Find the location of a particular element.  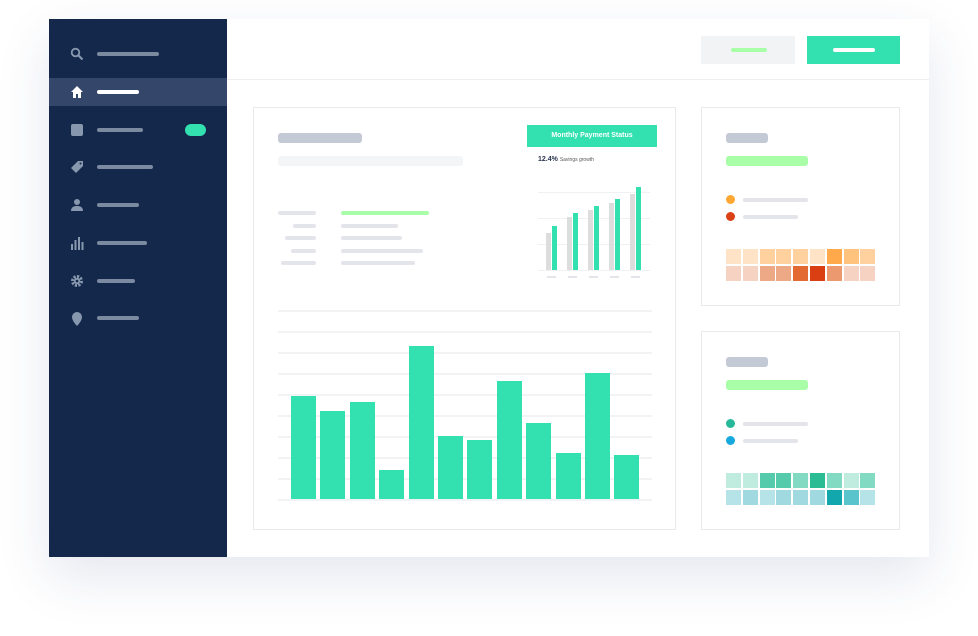

sidebar-item-location-pin is located at coordinates (138, 318).